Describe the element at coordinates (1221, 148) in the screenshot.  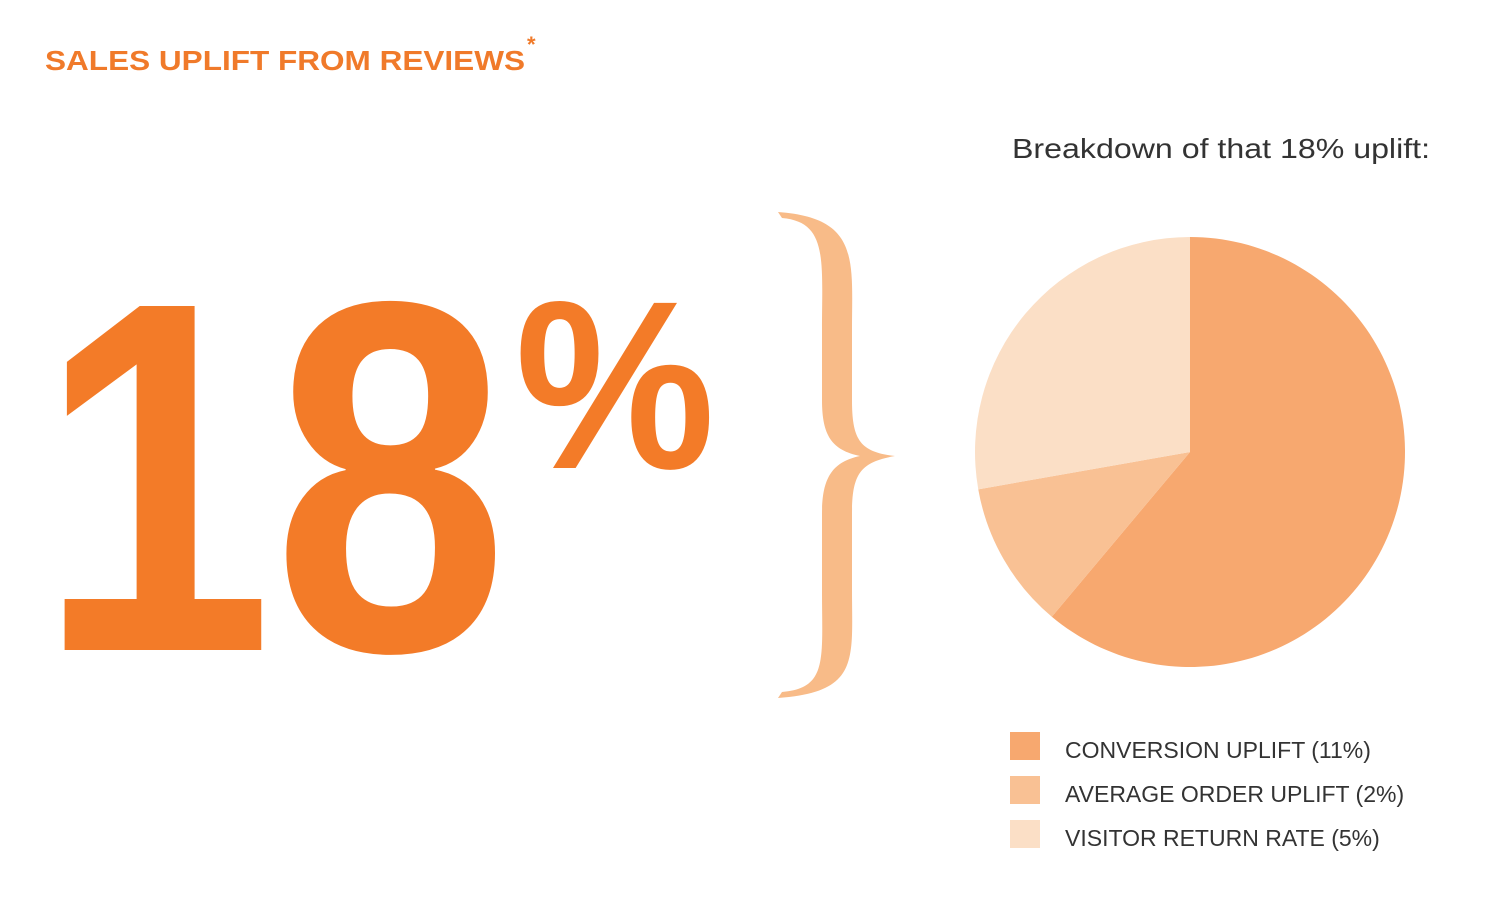
I see `chart-subtitle: Breakdown of that 18% uplift:` at that location.